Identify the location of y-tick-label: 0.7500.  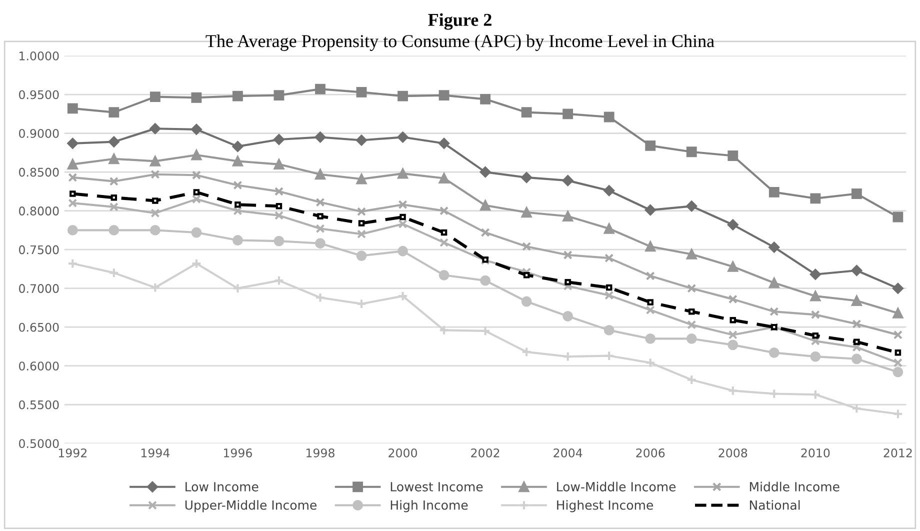
(39, 249).